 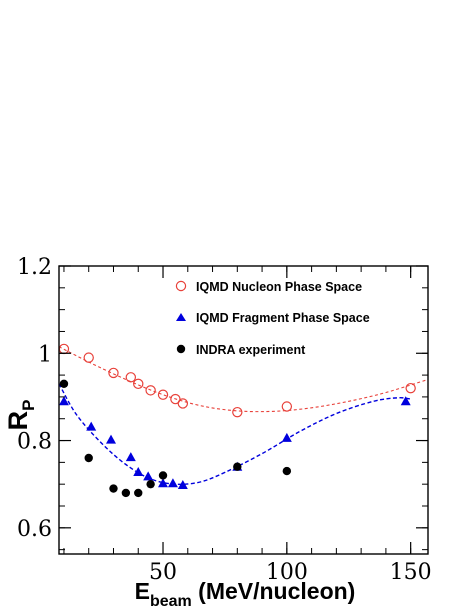 I want to click on x-tick-labels: 50 100 150, so click(x=290, y=572).